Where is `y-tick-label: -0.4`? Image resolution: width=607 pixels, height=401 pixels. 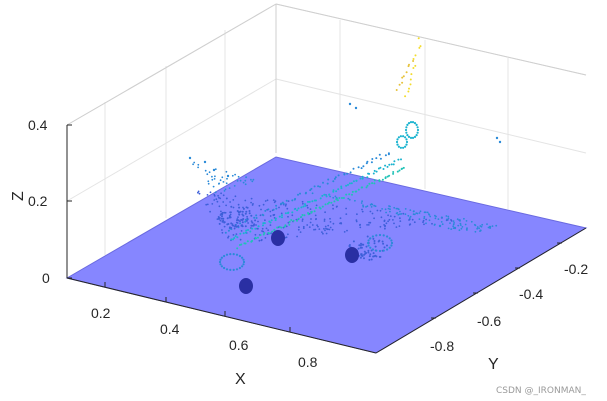 y-tick-label: -0.4 is located at coordinates (531, 294).